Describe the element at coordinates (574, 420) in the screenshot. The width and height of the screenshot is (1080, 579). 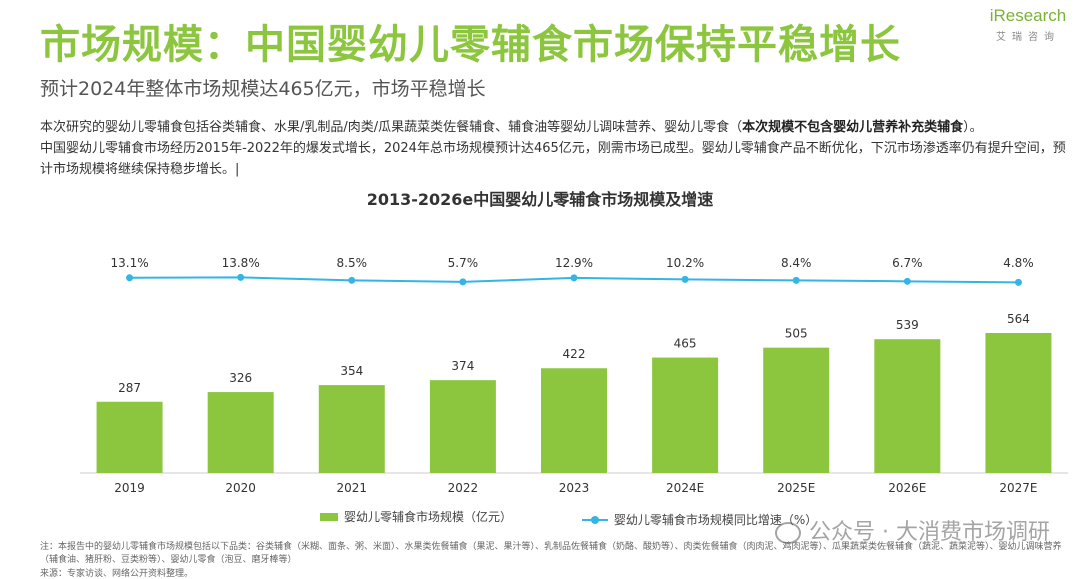
I see `bar-2023` at that location.